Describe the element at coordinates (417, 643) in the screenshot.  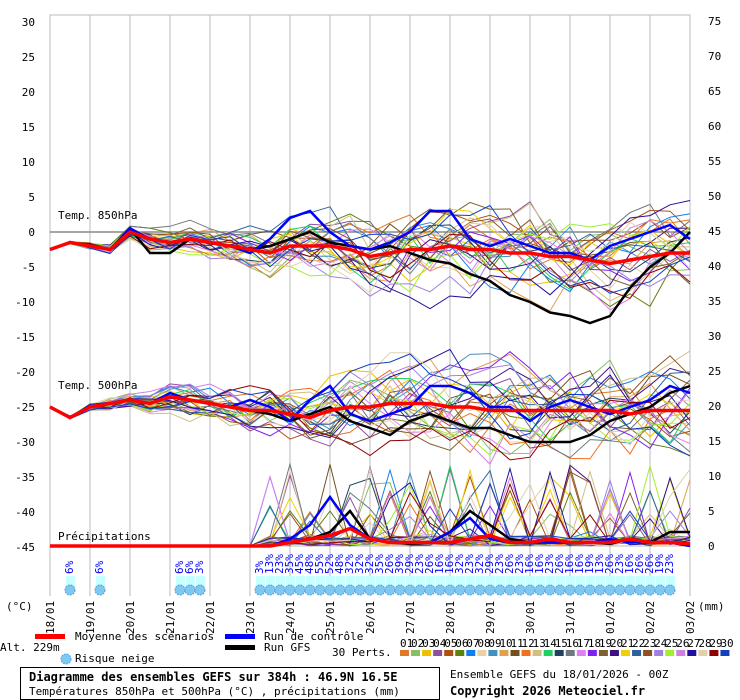
I see `pert-number: 02` at that location.